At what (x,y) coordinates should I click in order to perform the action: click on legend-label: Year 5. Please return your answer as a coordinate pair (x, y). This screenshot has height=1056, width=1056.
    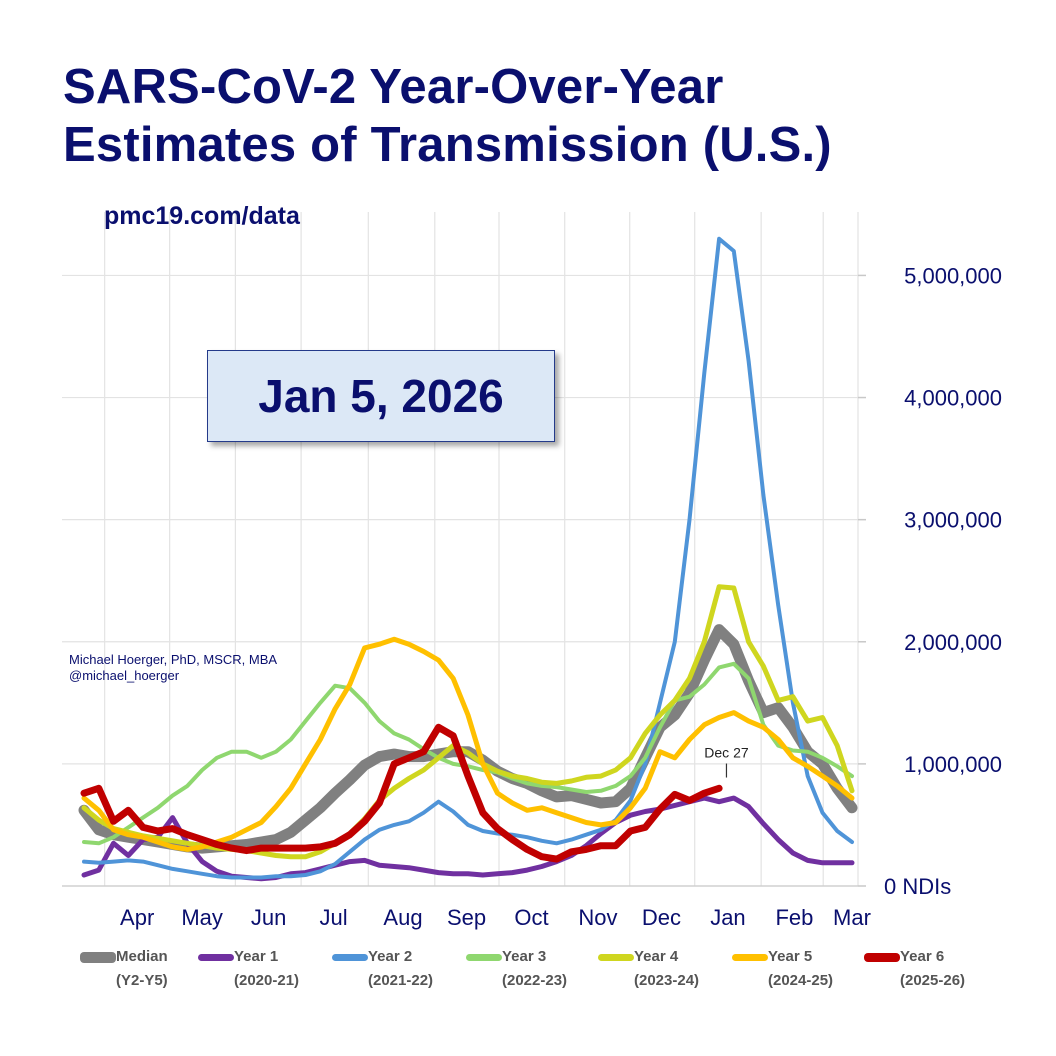
    Looking at the image, I should click on (790, 956).